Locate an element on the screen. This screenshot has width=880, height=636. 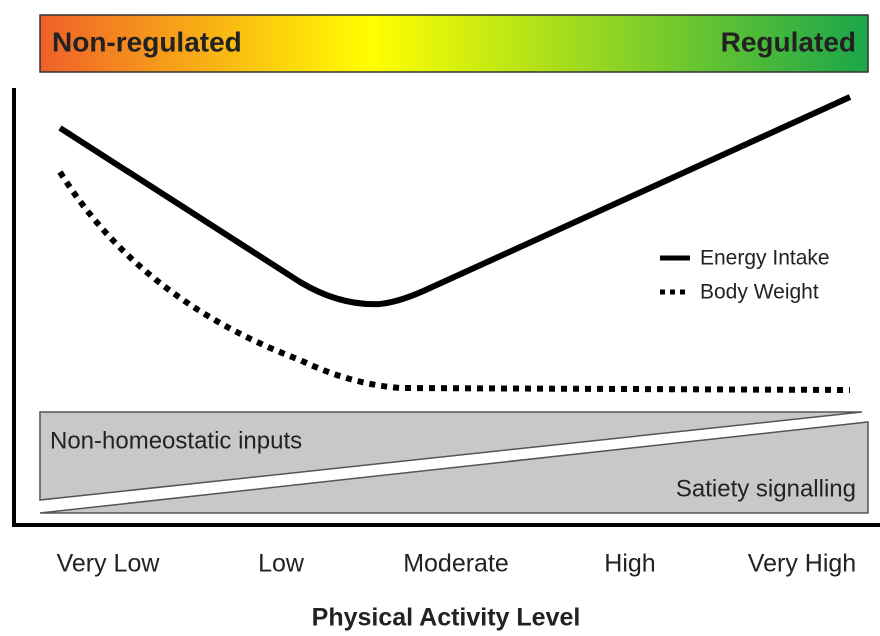
x-category: Very High is located at coordinates (802, 564).